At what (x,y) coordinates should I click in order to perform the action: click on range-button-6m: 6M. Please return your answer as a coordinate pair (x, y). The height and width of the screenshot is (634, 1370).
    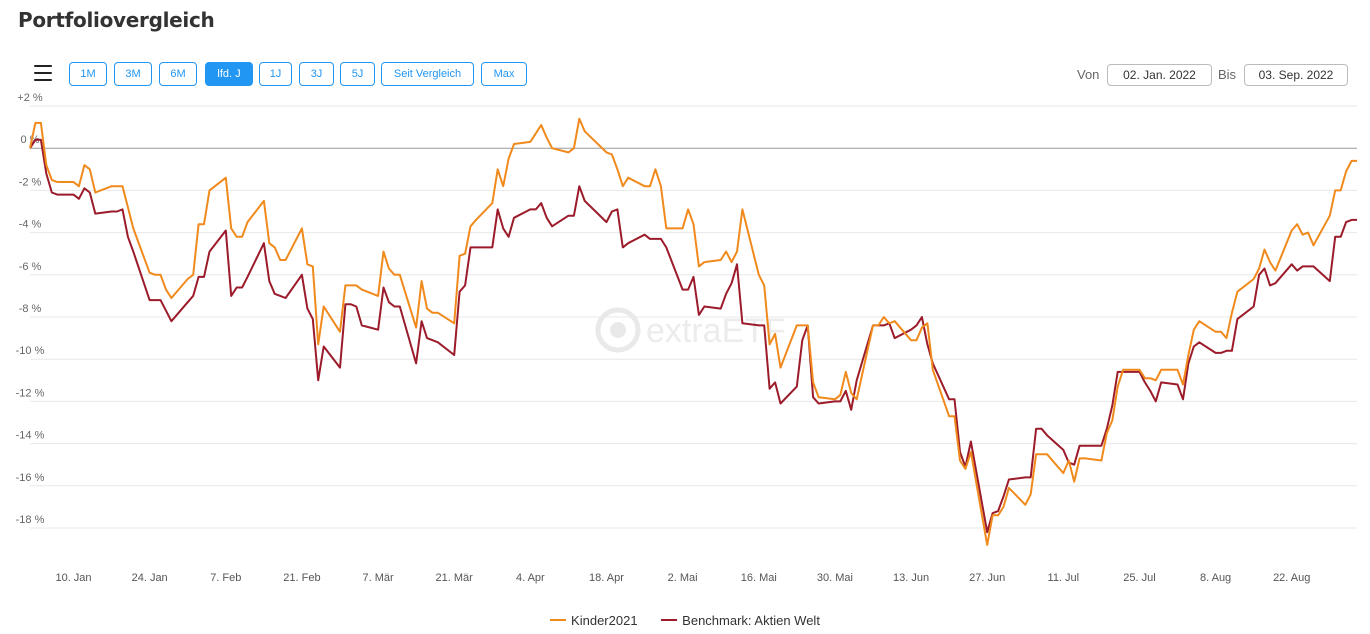
    Looking at the image, I should click on (178, 74).